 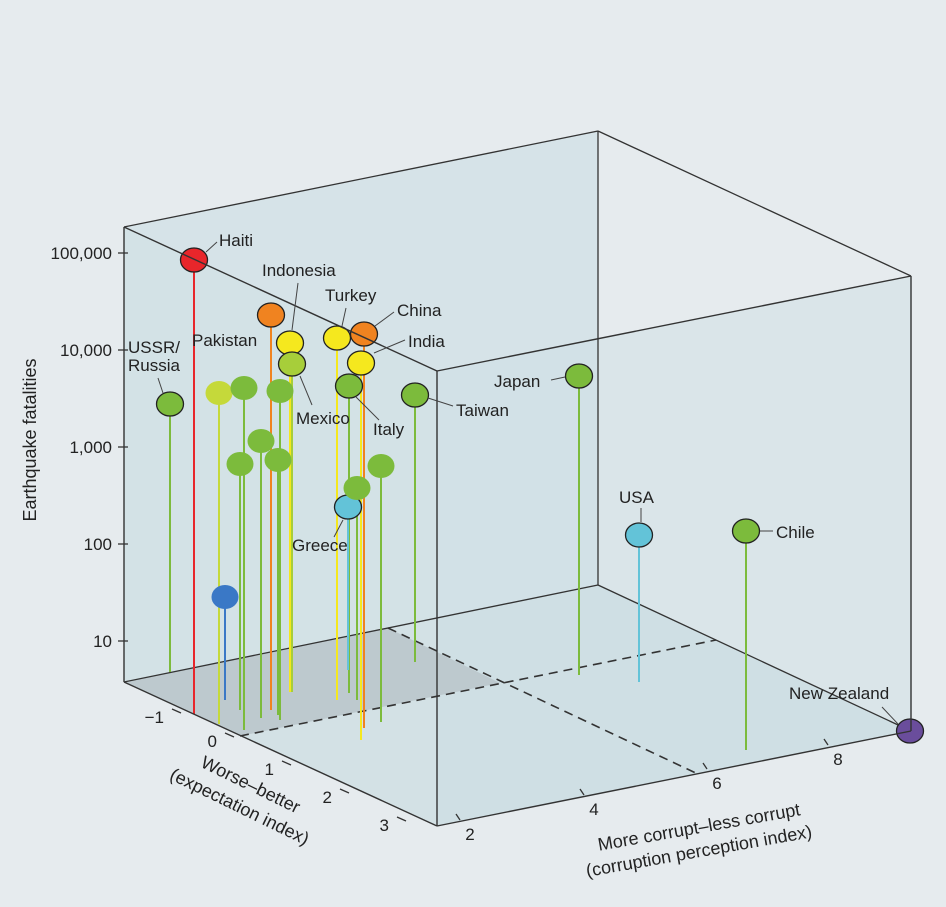 What do you see at coordinates (746, 531) in the screenshot?
I see `point-chile` at bounding box center [746, 531].